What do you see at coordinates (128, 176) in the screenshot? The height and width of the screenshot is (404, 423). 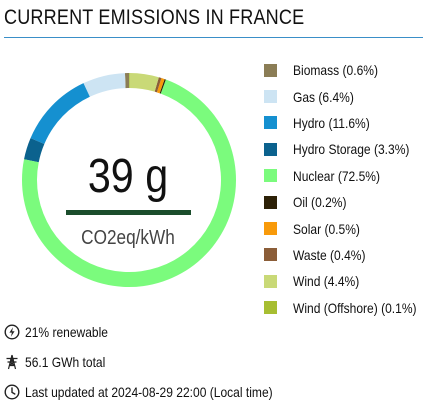 I see `intensity-value: 39 g` at bounding box center [128, 176].